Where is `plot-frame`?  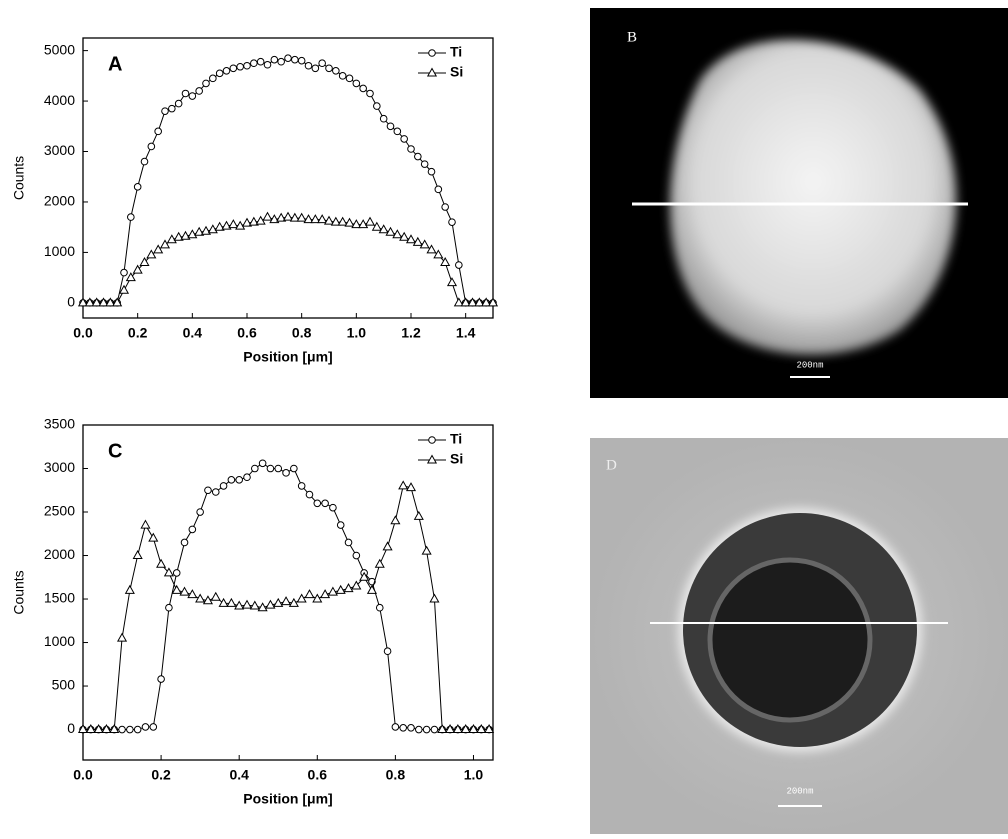
plot-frame is located at coordinates (288, 178).